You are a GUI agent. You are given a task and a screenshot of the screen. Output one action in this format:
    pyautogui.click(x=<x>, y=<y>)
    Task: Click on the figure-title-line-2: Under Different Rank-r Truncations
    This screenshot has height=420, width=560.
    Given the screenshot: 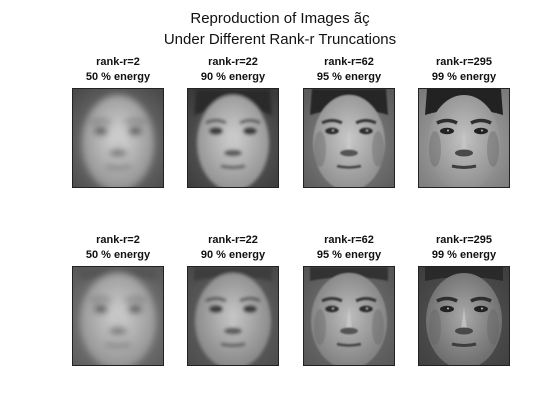 What is the action you would take?
    pyautogui.click(x=280, y=39)
    